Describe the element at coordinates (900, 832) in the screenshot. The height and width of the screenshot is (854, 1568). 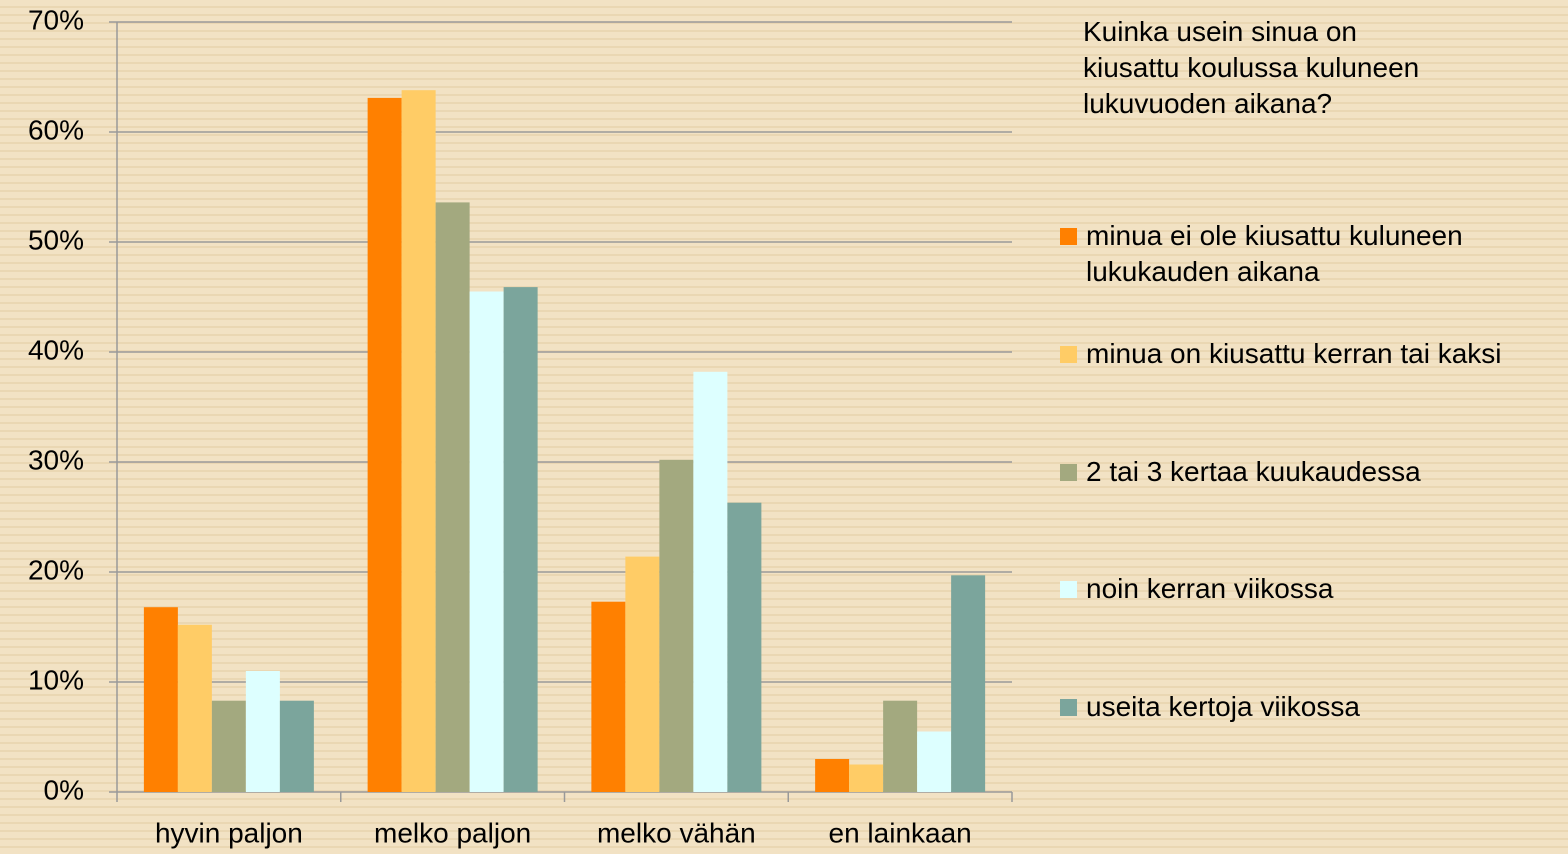
I see `x-tick-label: en lainkaan` at that location.